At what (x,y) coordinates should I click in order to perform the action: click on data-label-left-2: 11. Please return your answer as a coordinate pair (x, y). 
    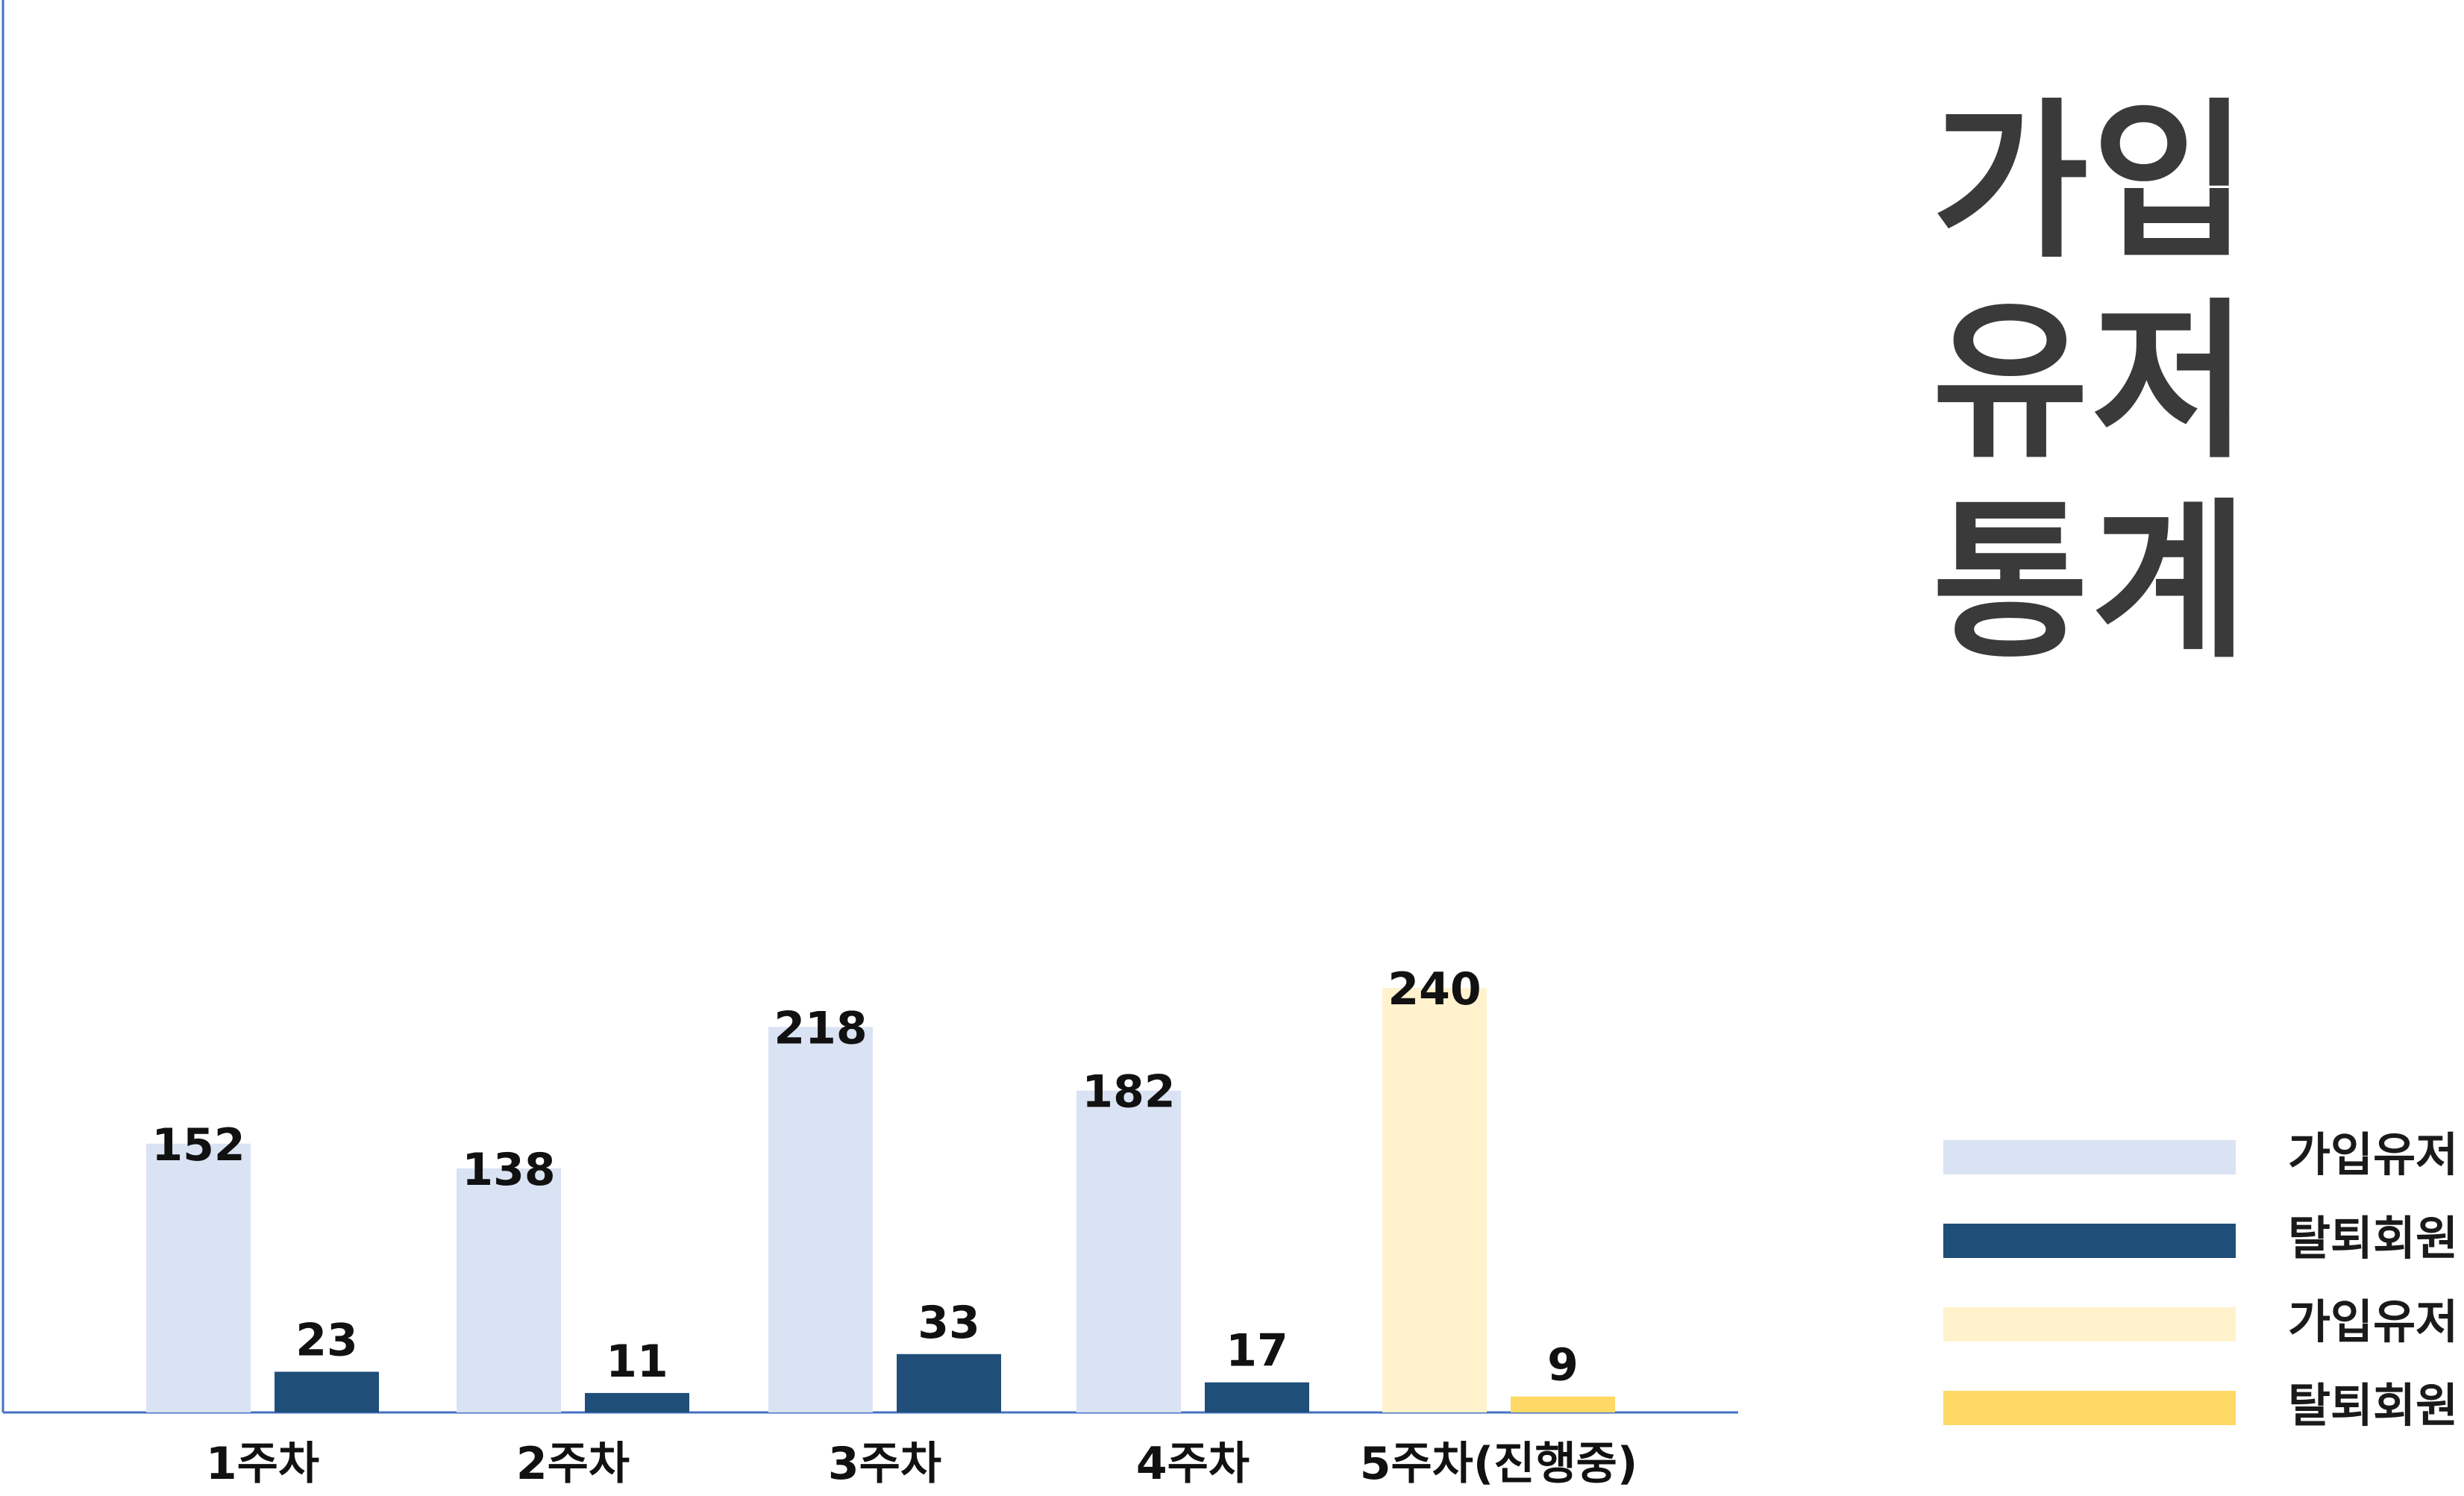
    Looking at the image, I should click on (637, 1362).